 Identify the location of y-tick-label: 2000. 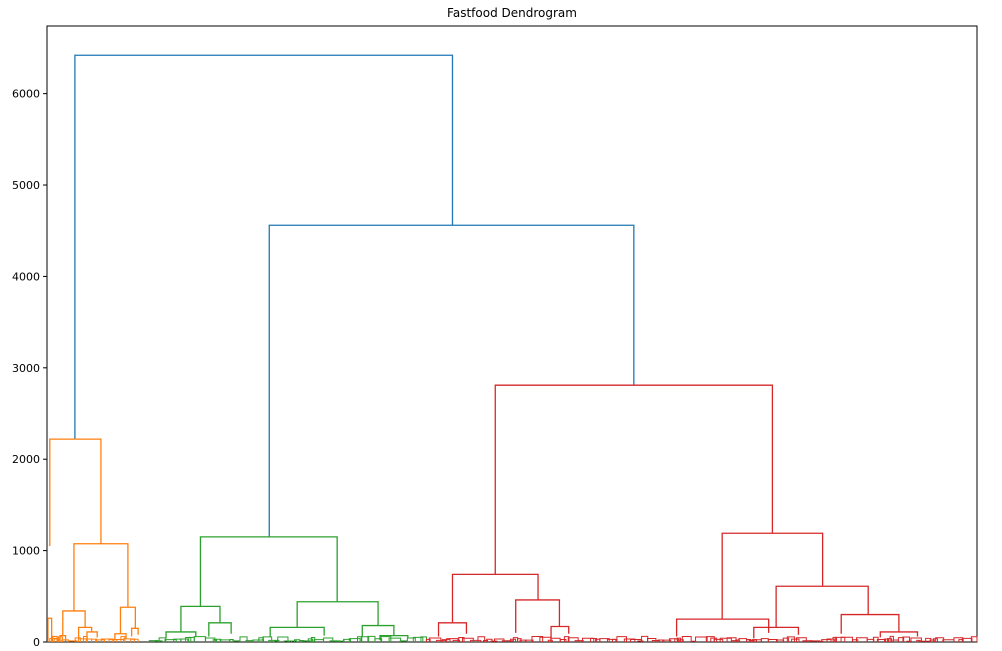
(26, 459).